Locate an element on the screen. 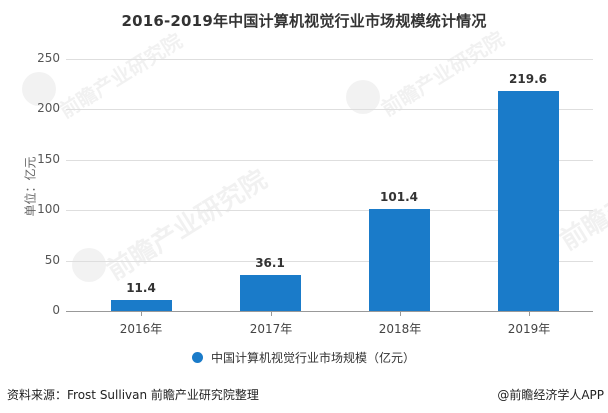 Image resolution: width=608 pixels, height=413 pixels. bar-2016 is located at coordinates (141, 305).